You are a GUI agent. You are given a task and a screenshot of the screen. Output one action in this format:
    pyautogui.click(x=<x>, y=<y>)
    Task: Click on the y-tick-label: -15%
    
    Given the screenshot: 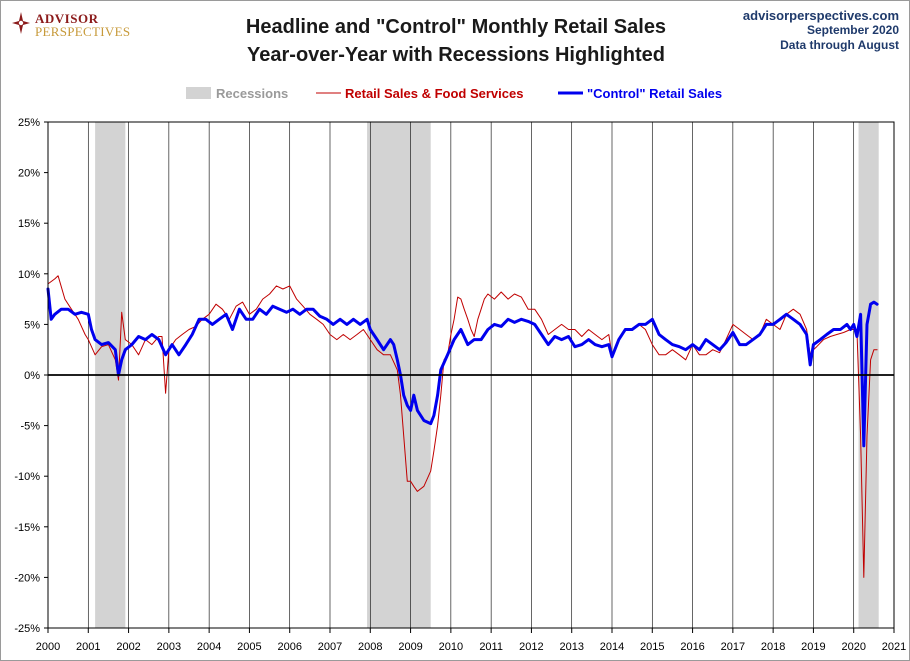 What is the action you would take?
    pyautogui.click(x=27, y=528)
    